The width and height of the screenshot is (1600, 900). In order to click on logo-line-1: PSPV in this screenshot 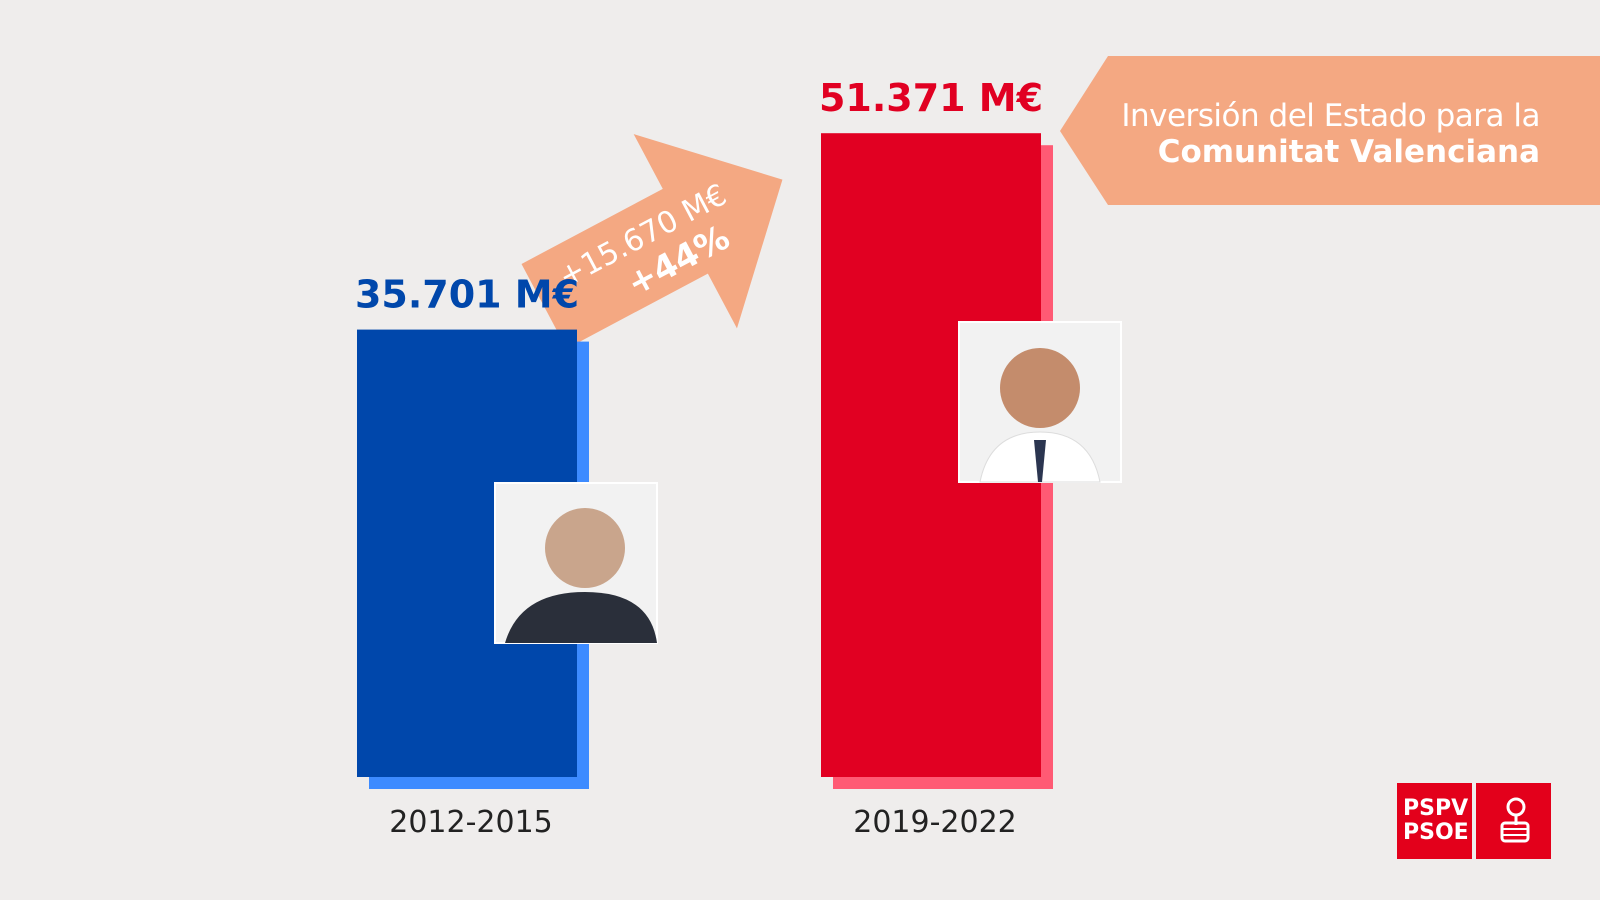, I will do `click(1436, 808)`.